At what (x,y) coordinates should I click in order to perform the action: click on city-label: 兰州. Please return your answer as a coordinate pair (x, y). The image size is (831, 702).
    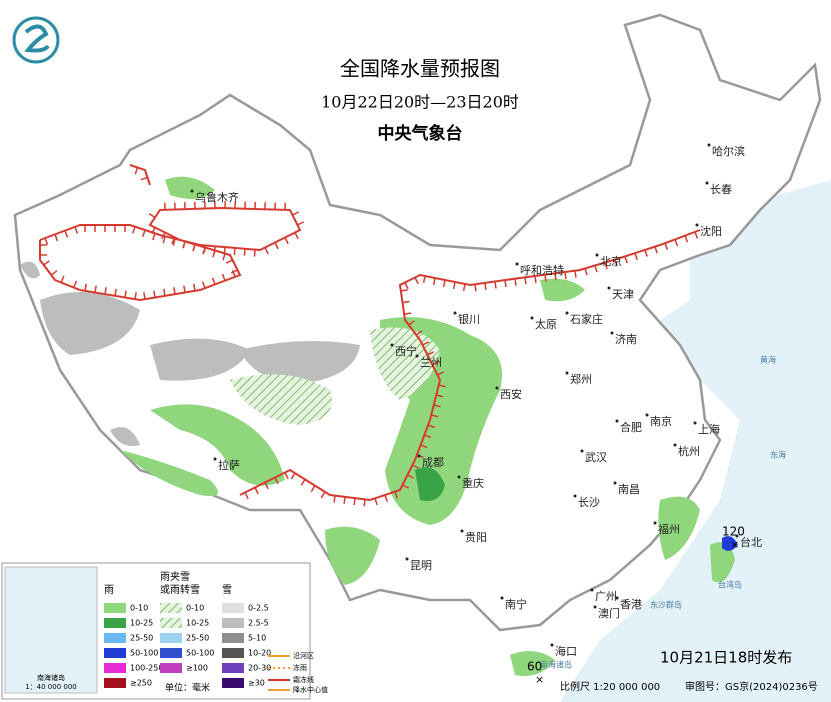
    Looking at the image, I should click on (431, 362).